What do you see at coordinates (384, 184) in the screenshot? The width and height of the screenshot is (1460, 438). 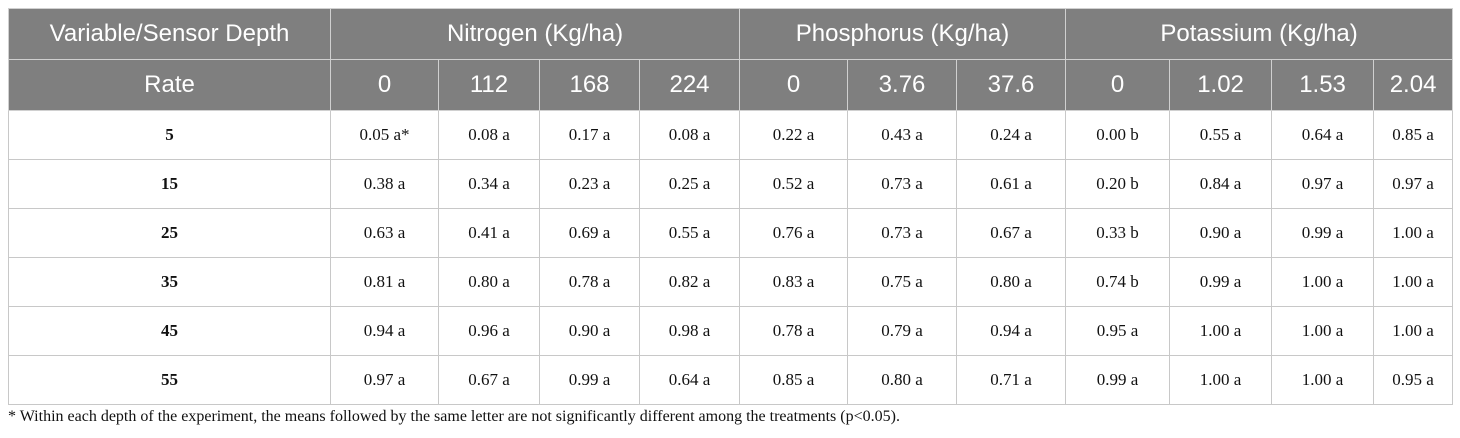 I see `value-cell: 0.38 a` at bounding box center [384, 184].